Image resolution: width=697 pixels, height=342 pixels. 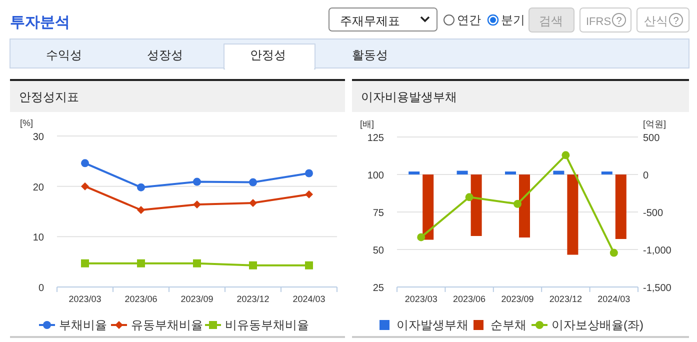 What do you see at coordinates (38, 238) in the screenshot?
I see `y-tick-label: 10` at bounding box center [38, 238].